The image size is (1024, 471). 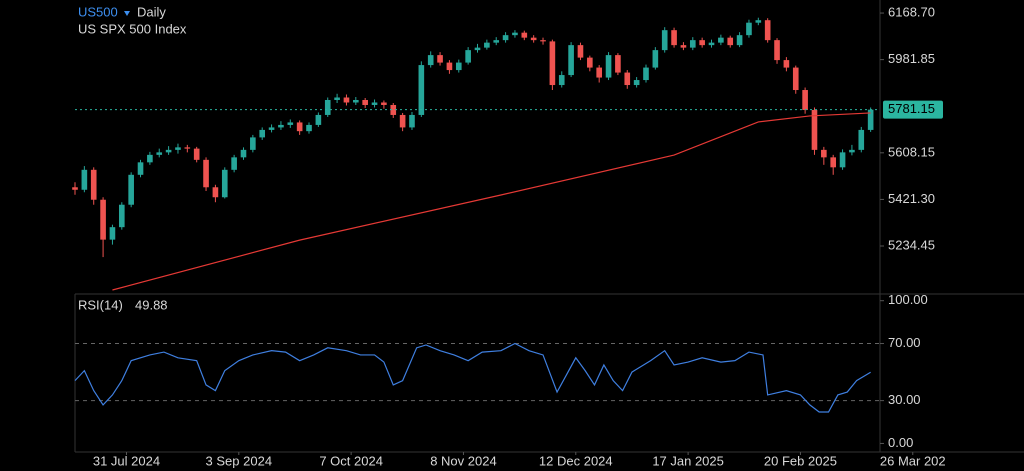 I want to click on instrument-name: US SPX 500 Index, so click(x=132, y=28).